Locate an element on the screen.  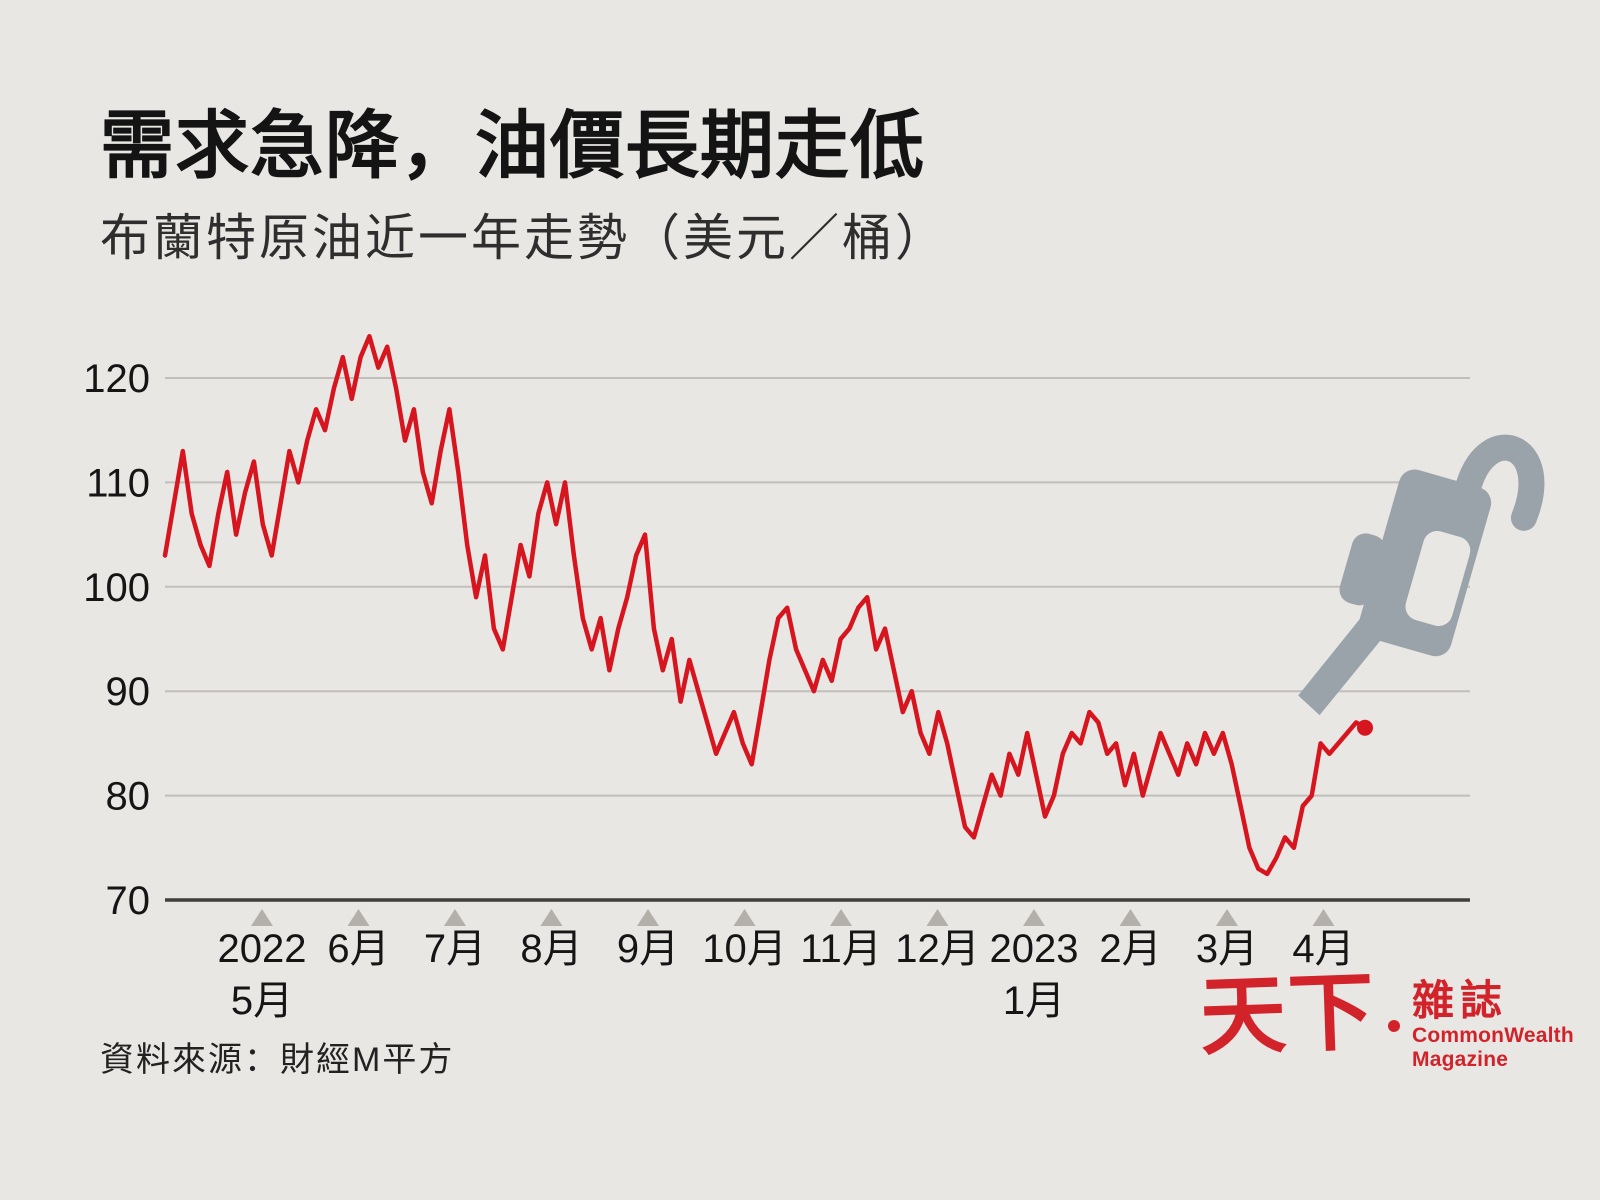
x-axis-label: 7月 is located at coordinates (455, 949).